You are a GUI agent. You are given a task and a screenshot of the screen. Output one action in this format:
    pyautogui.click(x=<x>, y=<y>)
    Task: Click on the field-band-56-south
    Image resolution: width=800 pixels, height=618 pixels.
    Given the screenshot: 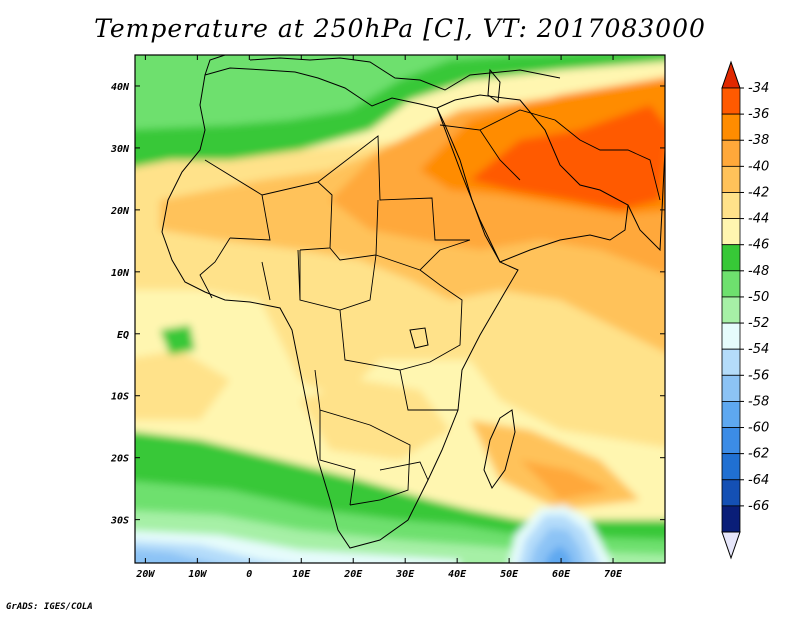 What is the action you would take?
    pyautogui.click(x=174, y=556)
    